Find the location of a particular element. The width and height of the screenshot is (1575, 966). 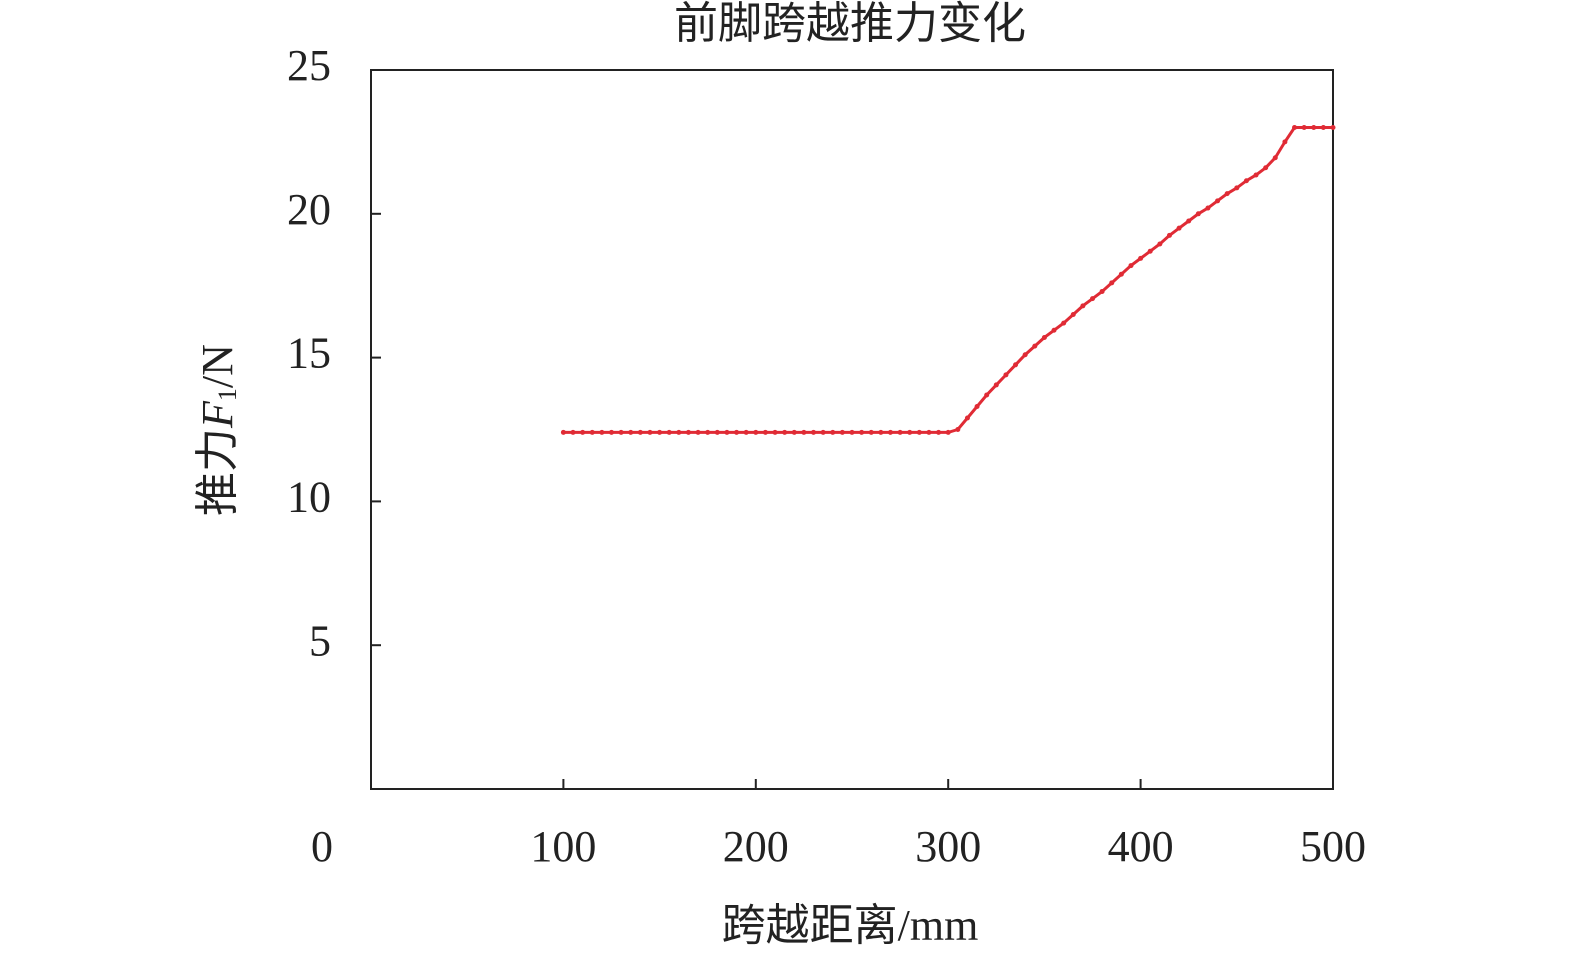

y-label-name: 推力 is located at coordinates (217, 472).